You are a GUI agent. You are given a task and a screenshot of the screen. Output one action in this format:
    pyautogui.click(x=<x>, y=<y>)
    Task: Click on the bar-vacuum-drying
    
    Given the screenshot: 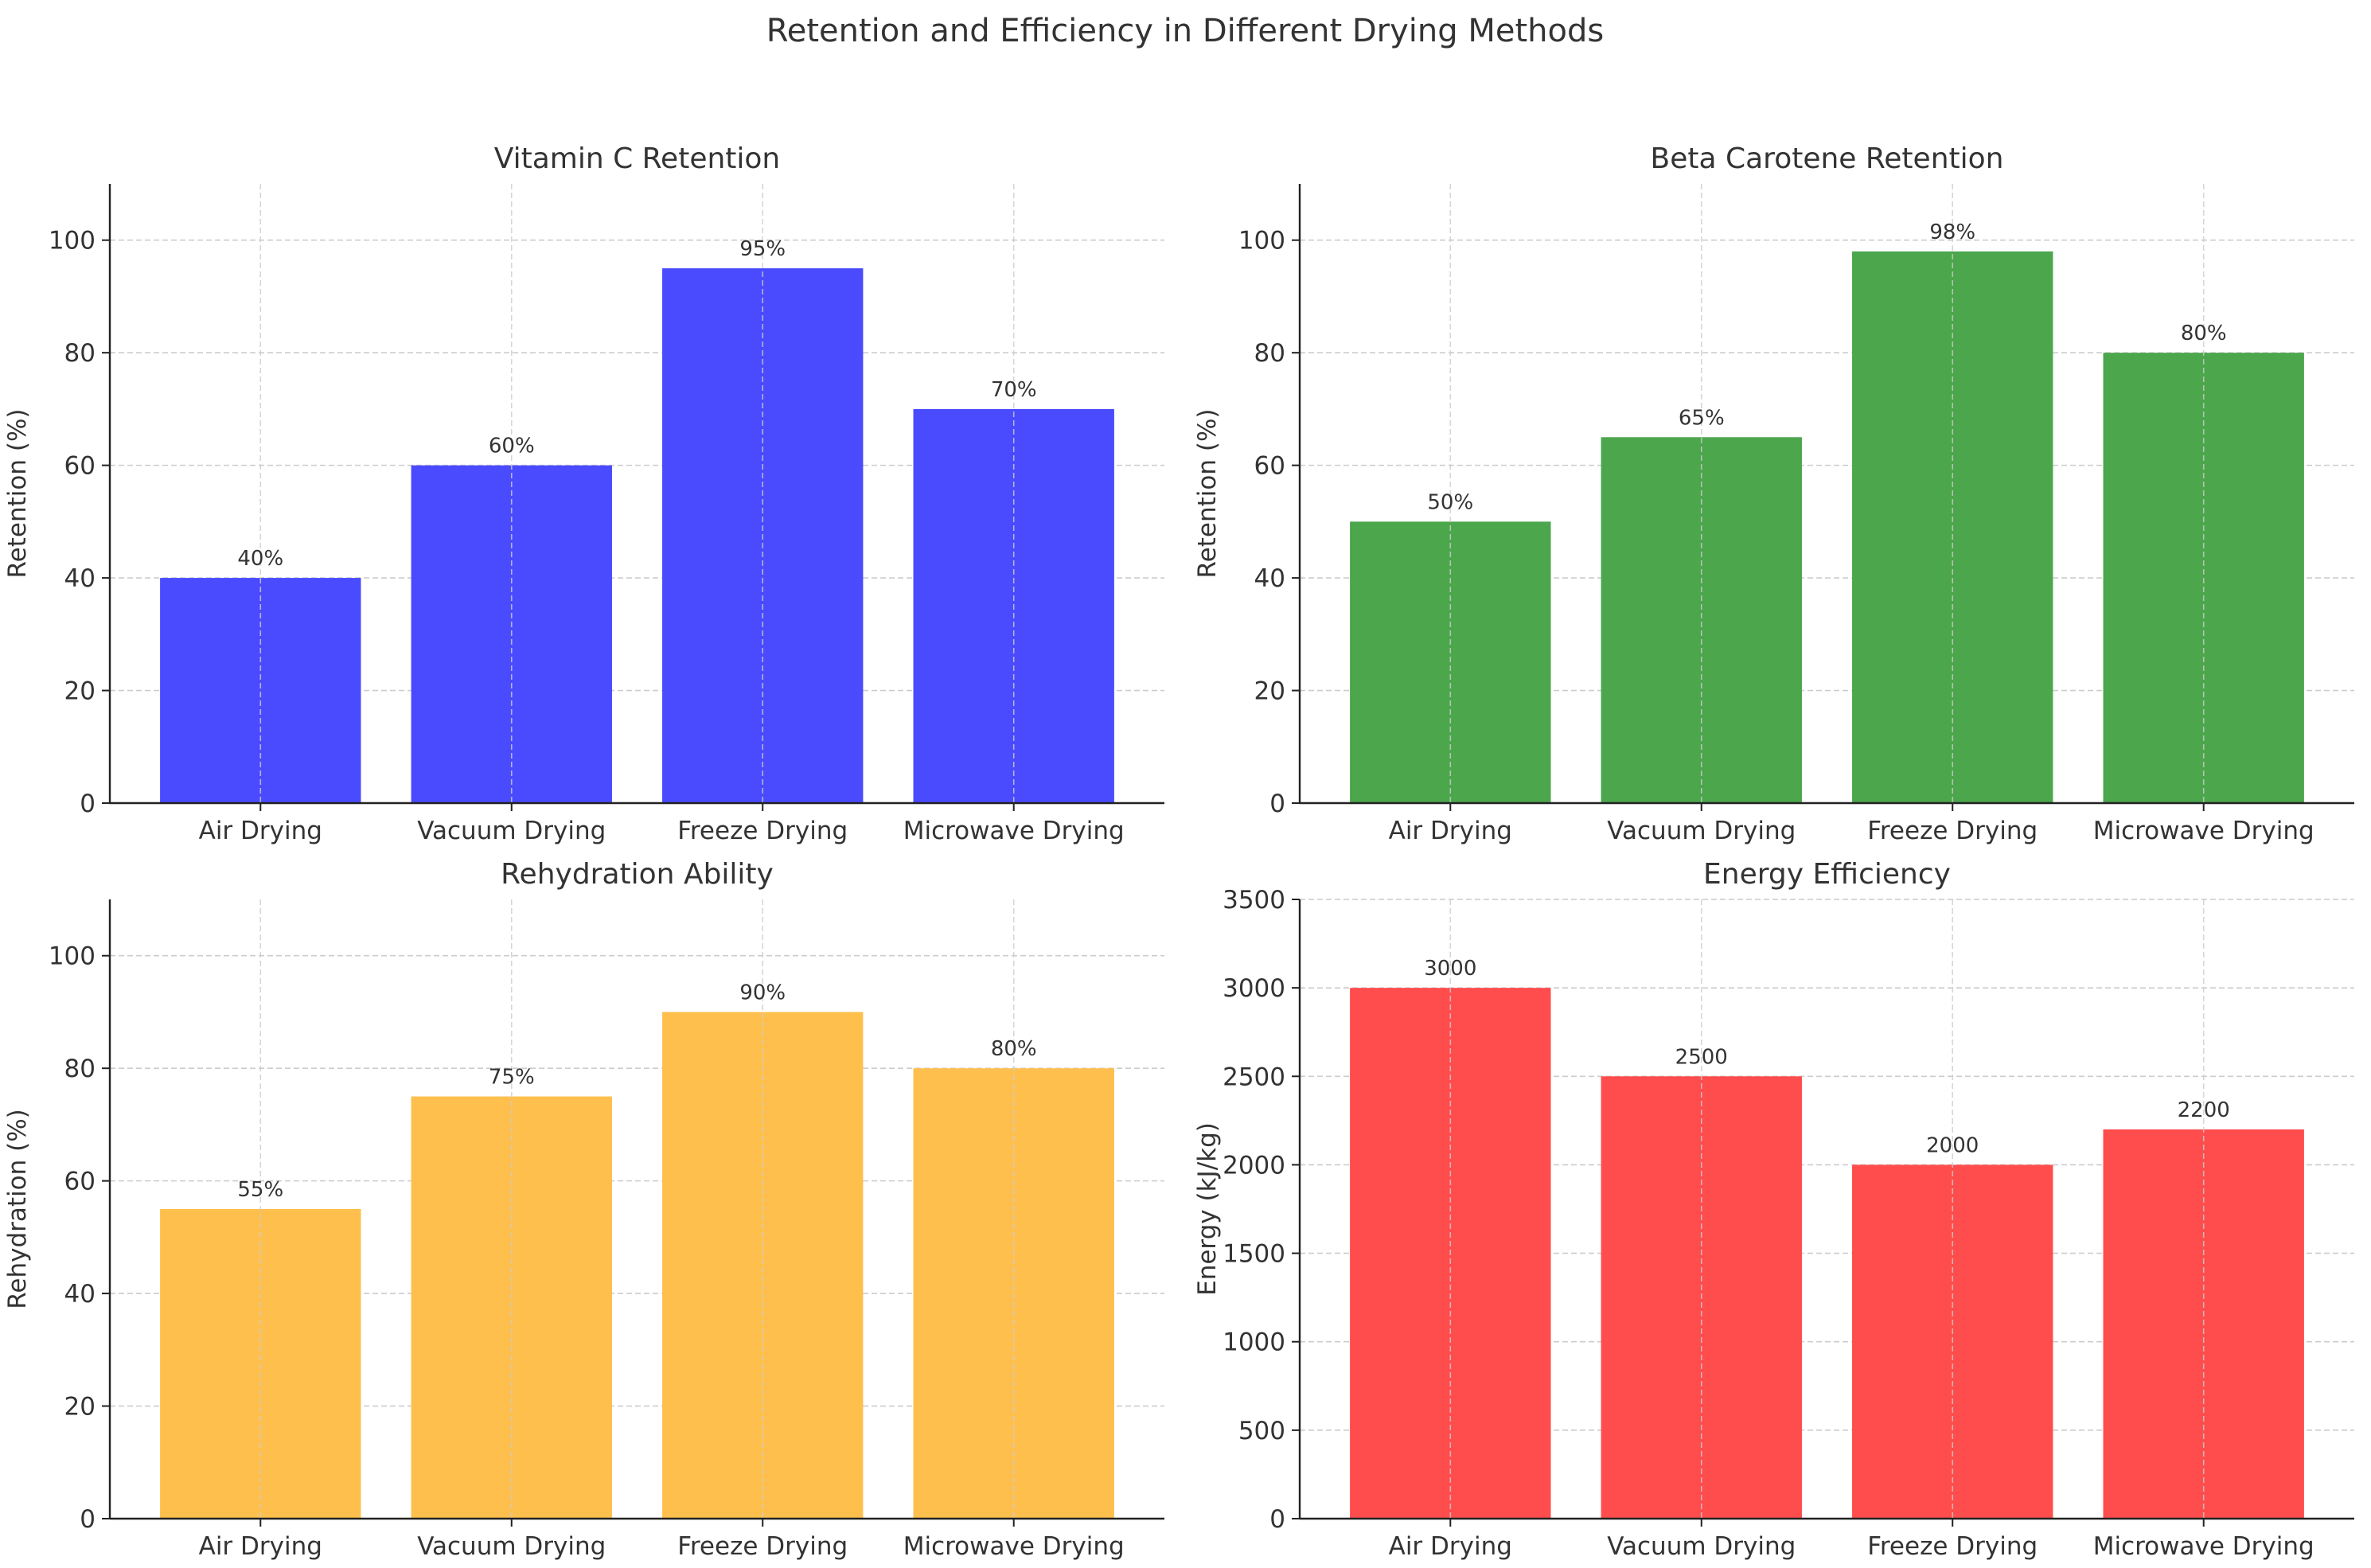 What is the action you would take?
    pyautogui.click(x=1701, y=620)
    